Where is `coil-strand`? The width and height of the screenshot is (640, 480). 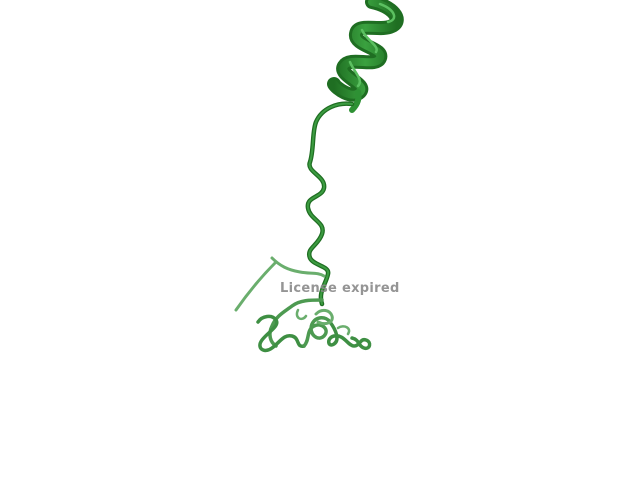 coil-strand is located at coordinates (330, 204).